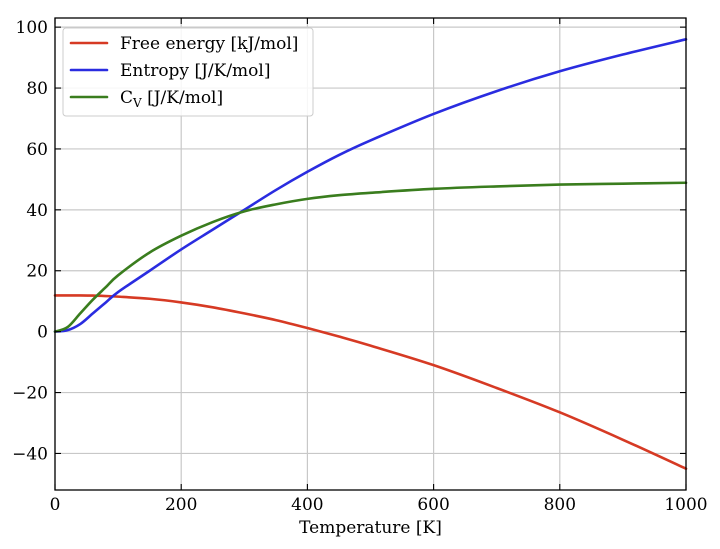 The image size is (720, 549). Describe the element at coordinates (209, 44) in the screenshot. I see `legend-label-free-energy: Free energy [kJ/mol]` at that location.